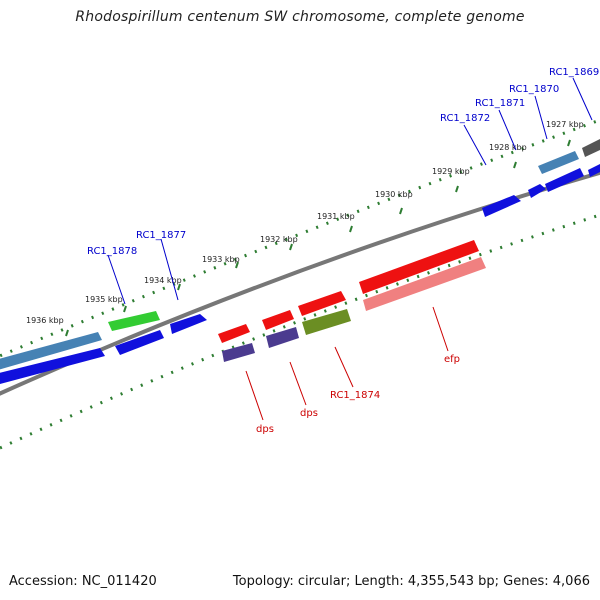 This screenshot has width=600, height=600. I want to click on gene-label: RC1_1869, so click(574, 72).